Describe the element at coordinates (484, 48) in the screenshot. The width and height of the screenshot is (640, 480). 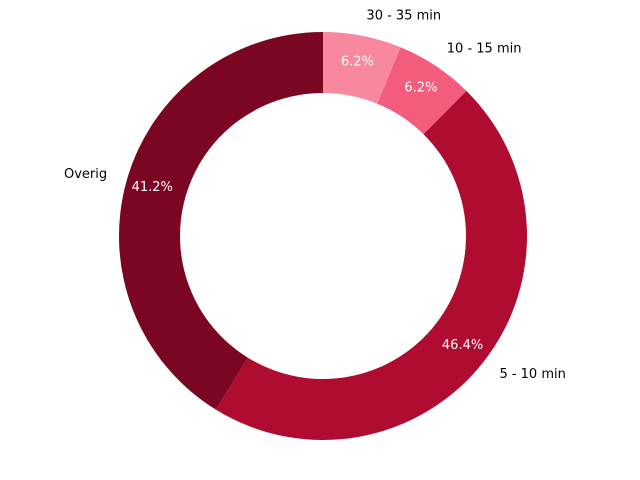
I see `category-label-10-15-min: 10 - 15 min` at that location.